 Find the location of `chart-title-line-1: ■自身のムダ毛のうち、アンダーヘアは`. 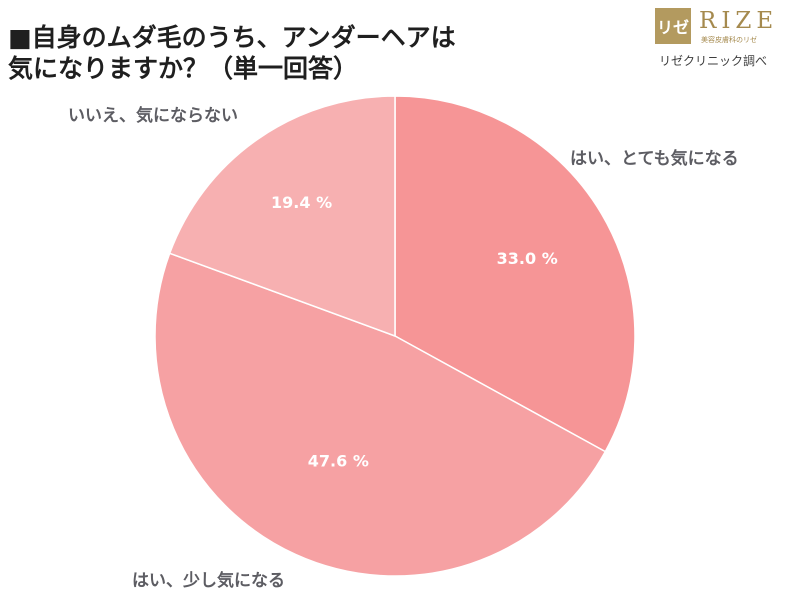

chart-title-line-1: ■自身のムダ毛のうち、アンダーヘアは is located at coordinates (232, 37).